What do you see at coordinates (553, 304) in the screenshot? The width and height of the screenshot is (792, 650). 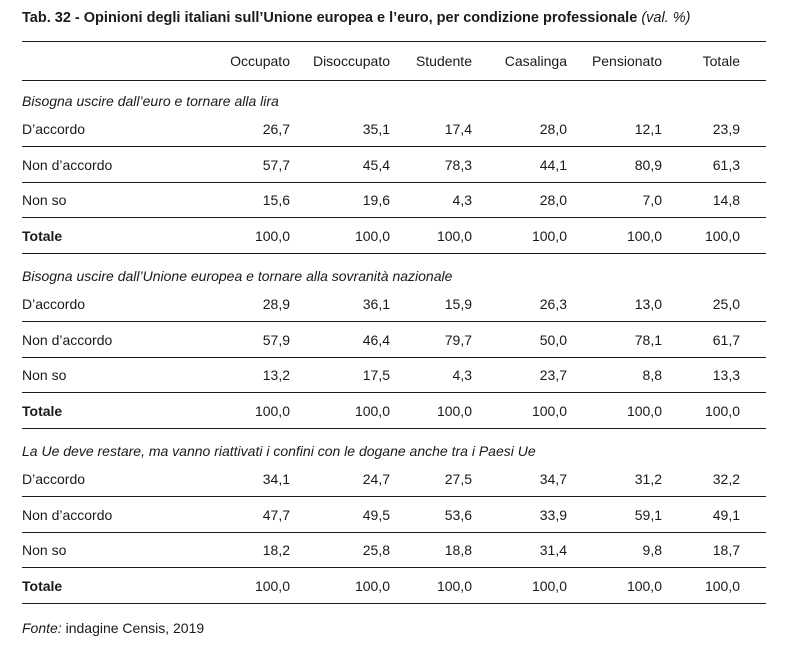 I see `table-cell: 26,3` at bounding box center [553, 304].